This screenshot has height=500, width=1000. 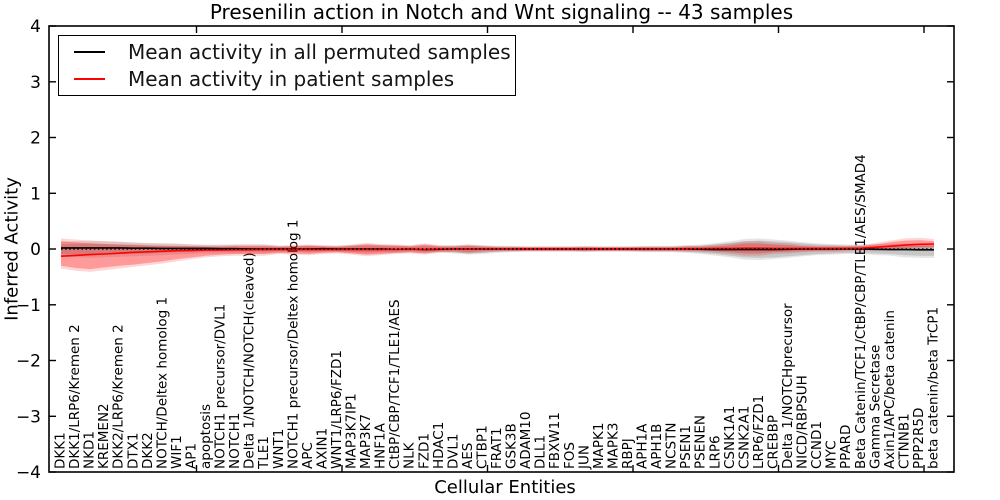 What do you see at coordinates (555, 440) in the screenshot?
I see `x-tick-label: FBXW11` at bounding box center [555, 440].